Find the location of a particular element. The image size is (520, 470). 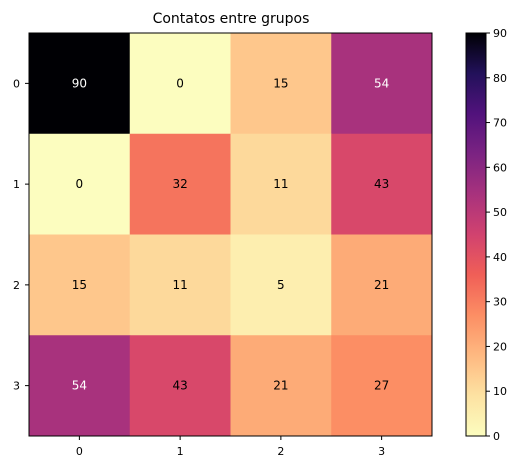

heatmap-cell-r1-c3 is located at coordinates (382, 184).